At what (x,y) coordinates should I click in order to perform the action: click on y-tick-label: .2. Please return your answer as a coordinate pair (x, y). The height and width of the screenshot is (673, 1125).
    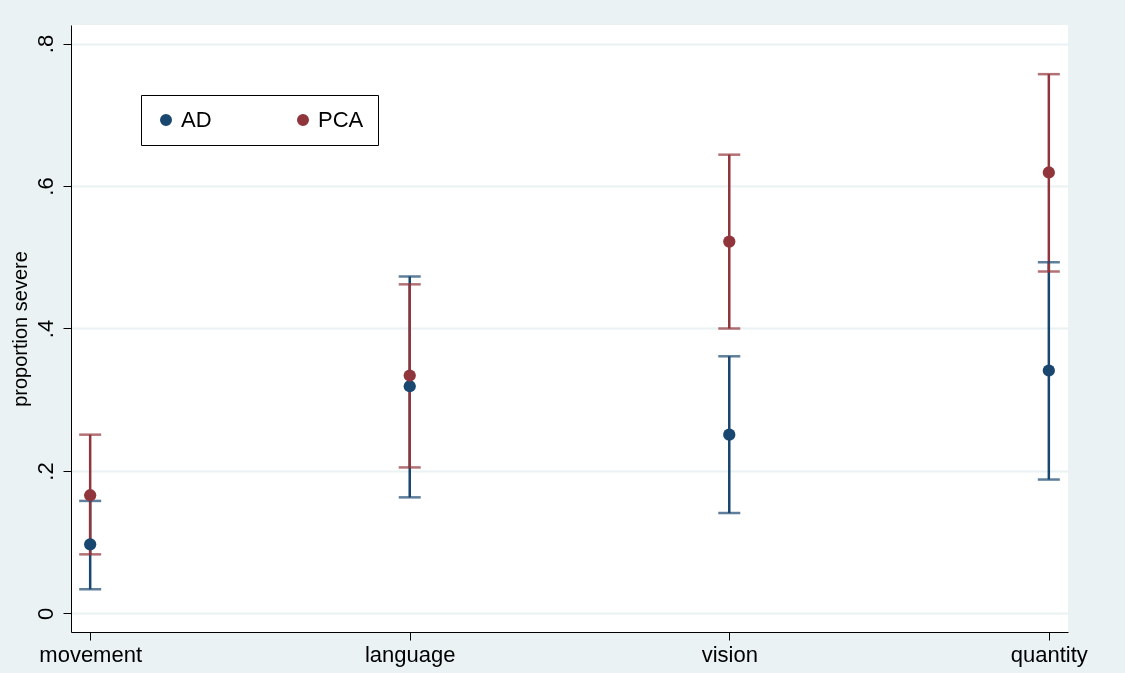
    Looking at the image, I should click on (45, 471).